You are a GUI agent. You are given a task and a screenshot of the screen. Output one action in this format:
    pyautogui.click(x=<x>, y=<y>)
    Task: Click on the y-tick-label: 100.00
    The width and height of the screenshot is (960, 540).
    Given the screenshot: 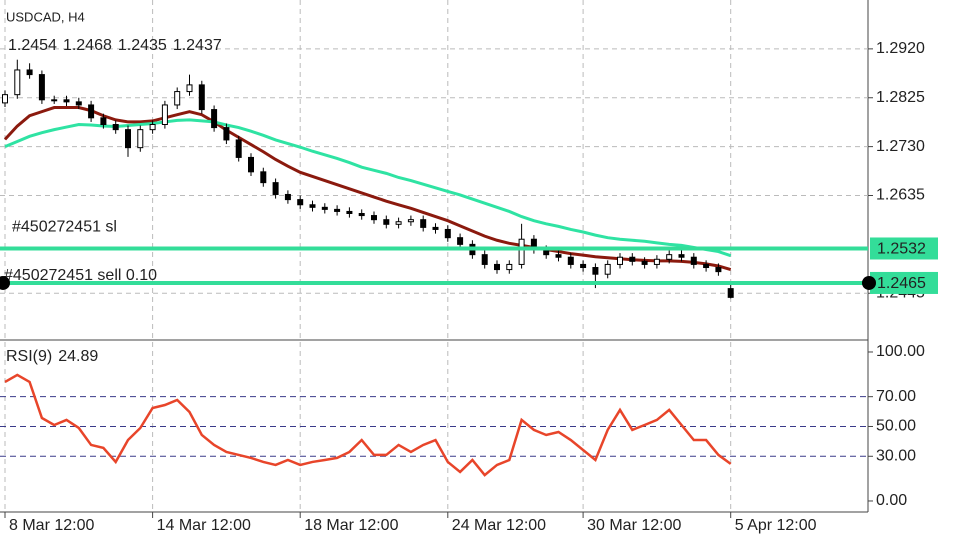 What is the action you would take?
    pyautogui.click(x=900, y=351)
    